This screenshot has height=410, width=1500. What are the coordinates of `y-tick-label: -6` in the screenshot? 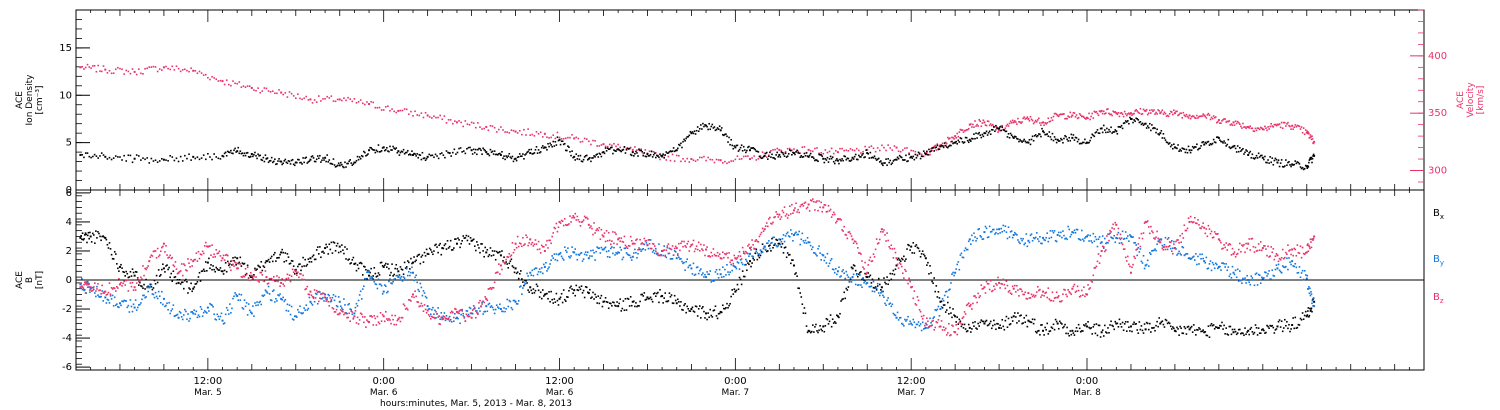 It's located at (67, 367).